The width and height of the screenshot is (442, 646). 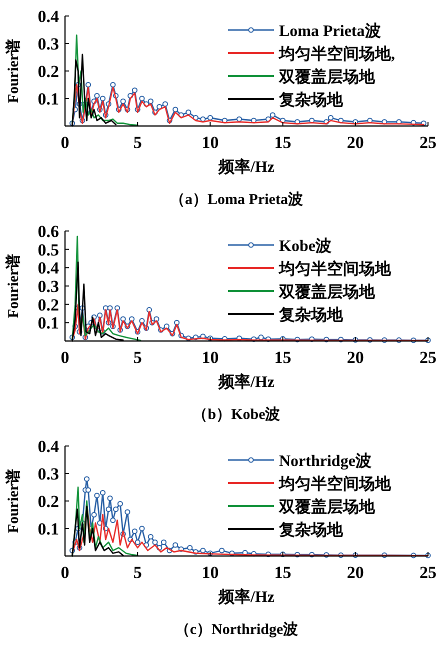 What do you see at coordinates (236, 199) in the screenshot?
I see `text: （a）Loma Prieta波` at bounding box center [236, 199].